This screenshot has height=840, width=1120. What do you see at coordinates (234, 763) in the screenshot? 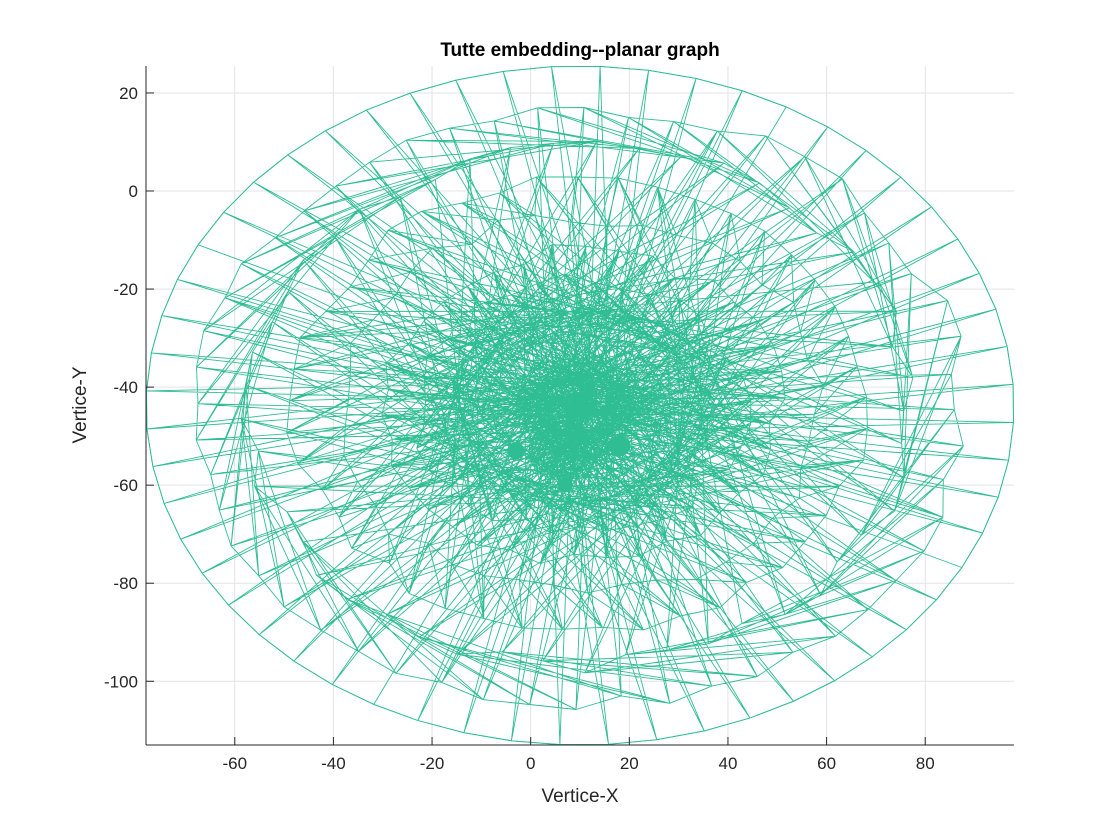
I see `x-tick-label: -60` at bounding box center [234, 763].